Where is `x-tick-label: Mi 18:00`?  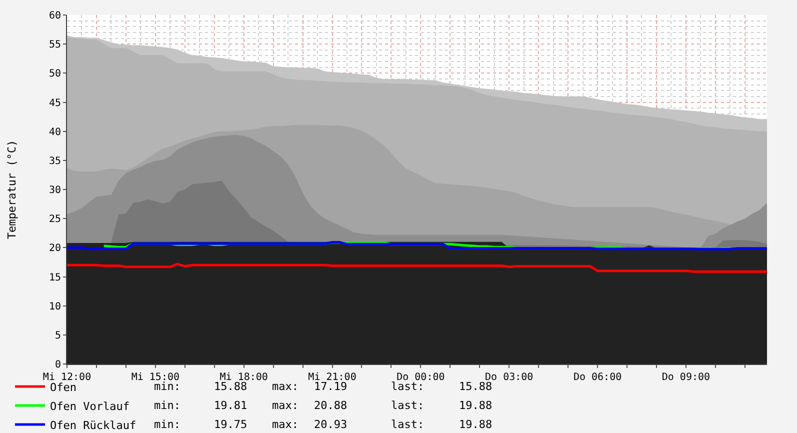 x-tick-label: Mi 18:00 is located at coordinates (244, 377).